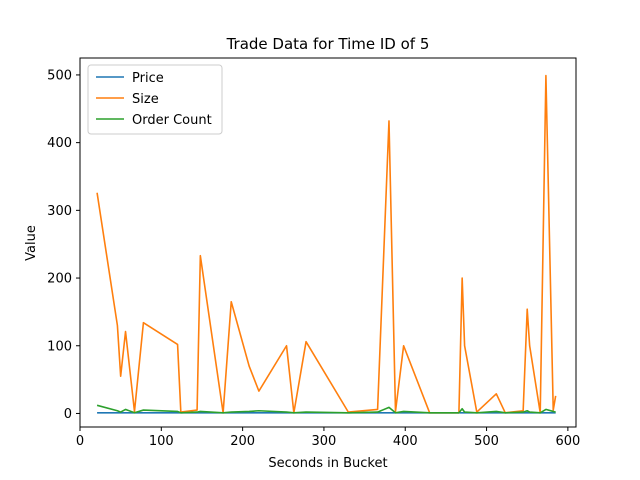  I want to click on y-tick-label: 100, so click(59, 346).